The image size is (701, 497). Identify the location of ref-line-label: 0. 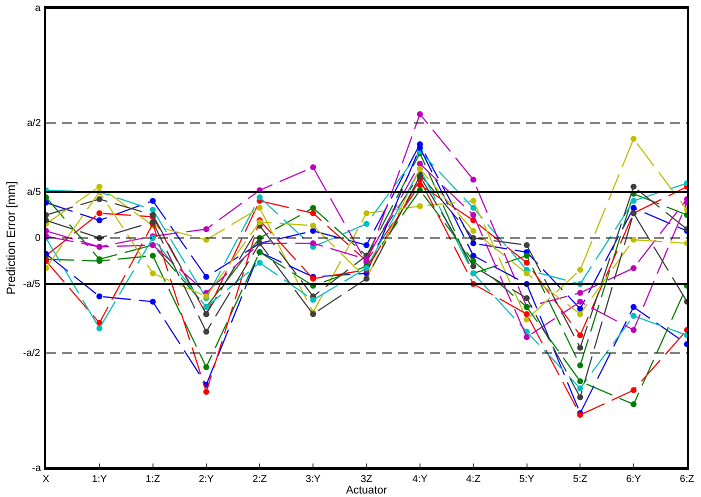
(38, 238).